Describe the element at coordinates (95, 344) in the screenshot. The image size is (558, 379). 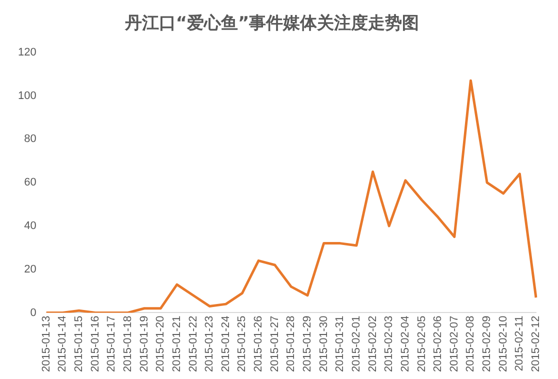
I see `x-tick-label: 2015-01-16` at that location.